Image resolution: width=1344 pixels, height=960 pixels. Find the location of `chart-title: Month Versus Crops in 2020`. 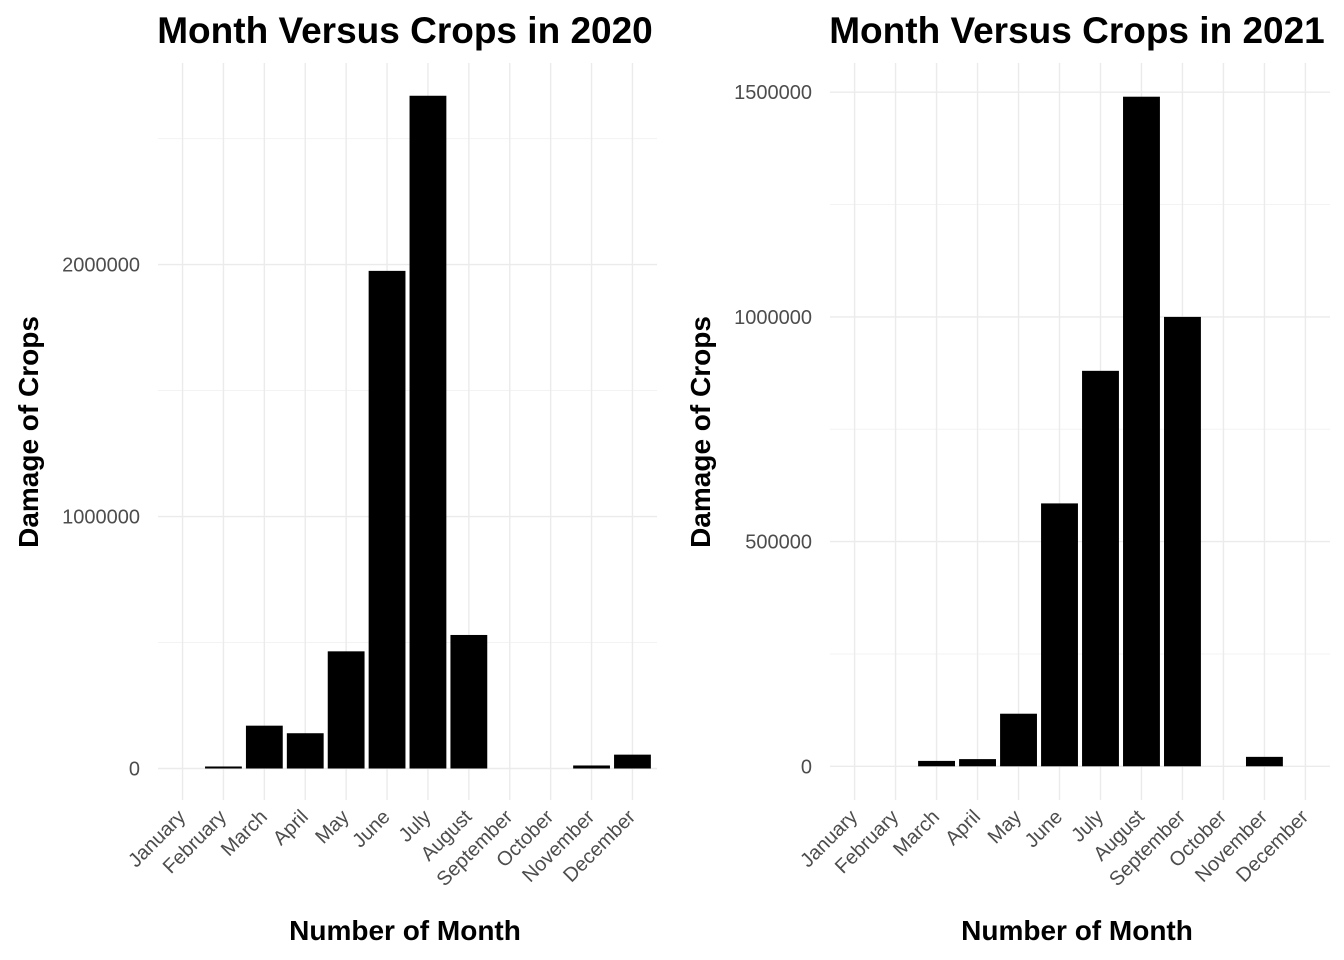

chart-title: Month Versus Crops in 2020 is located at coordinates (405, 30).